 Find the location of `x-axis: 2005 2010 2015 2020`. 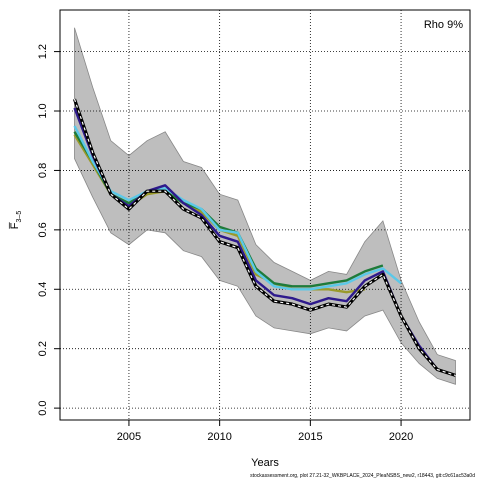

x-axis: 2005 2010 2015 2020 is located at coordinates (265, 431).